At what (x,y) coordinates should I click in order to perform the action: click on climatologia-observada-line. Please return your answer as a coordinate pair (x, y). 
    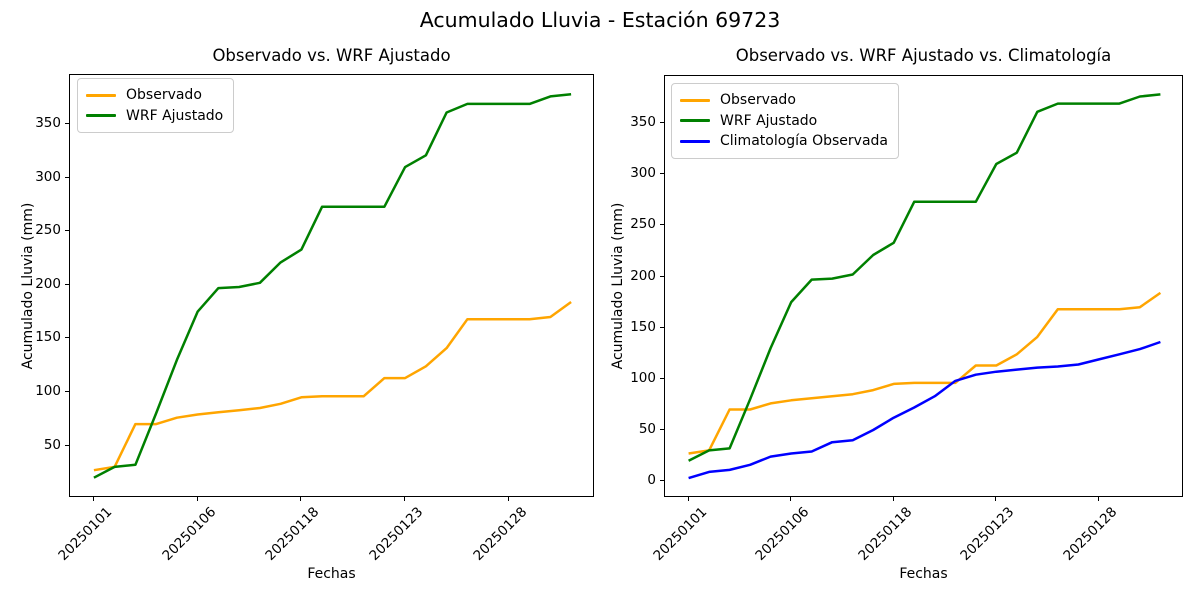
    Looking at the image, I should click on (924, 410).